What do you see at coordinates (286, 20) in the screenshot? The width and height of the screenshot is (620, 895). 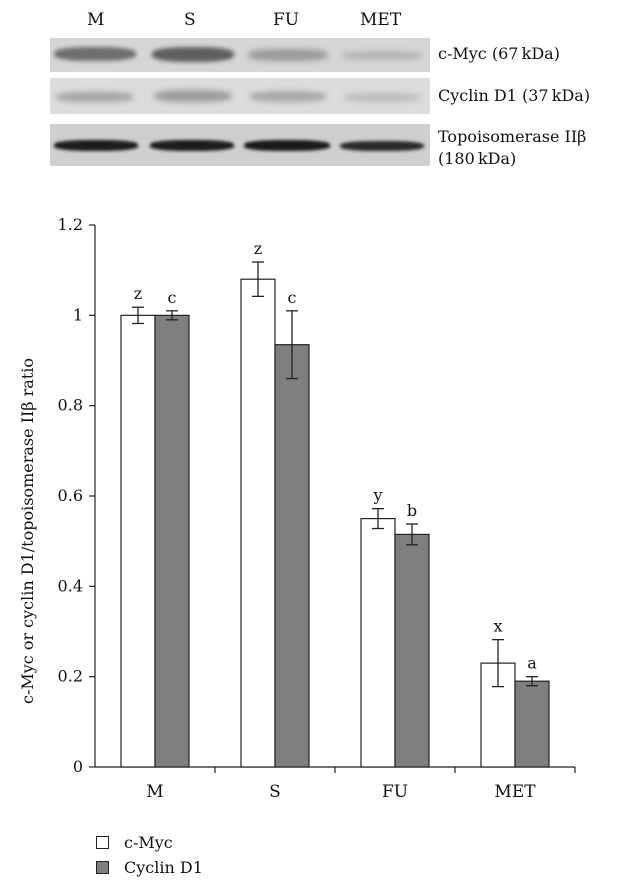 I see `lane-label-fu: FU` at bounding box center [286, 20].